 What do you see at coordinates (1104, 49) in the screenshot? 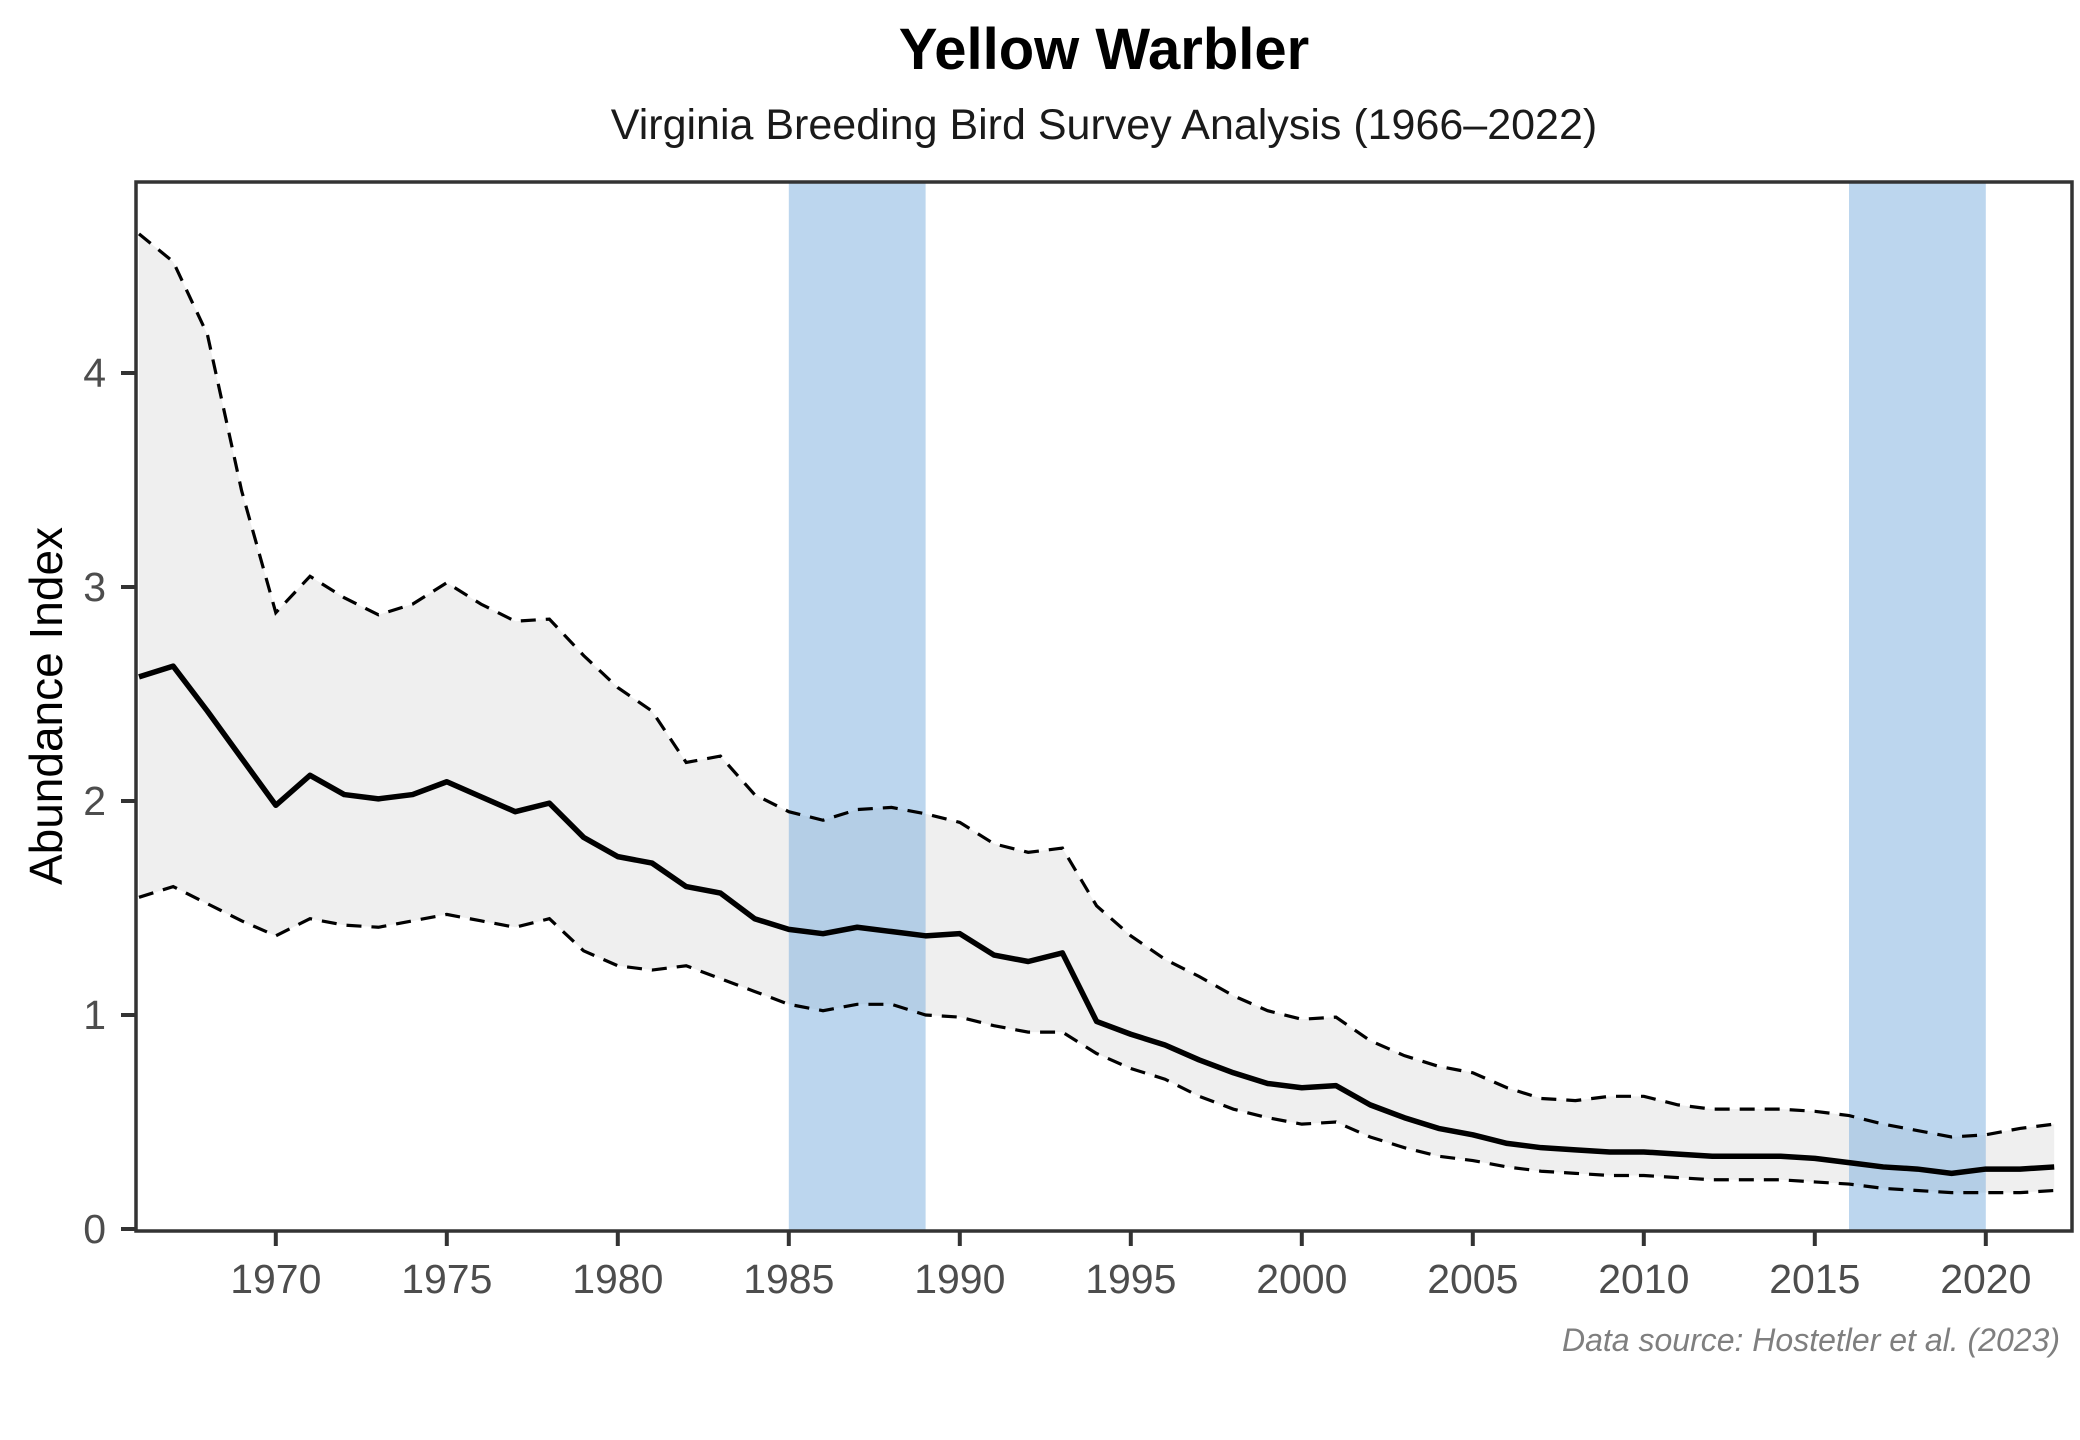
I see `chart-title: Yellow Warbler` at bounding box center [1104, 49].